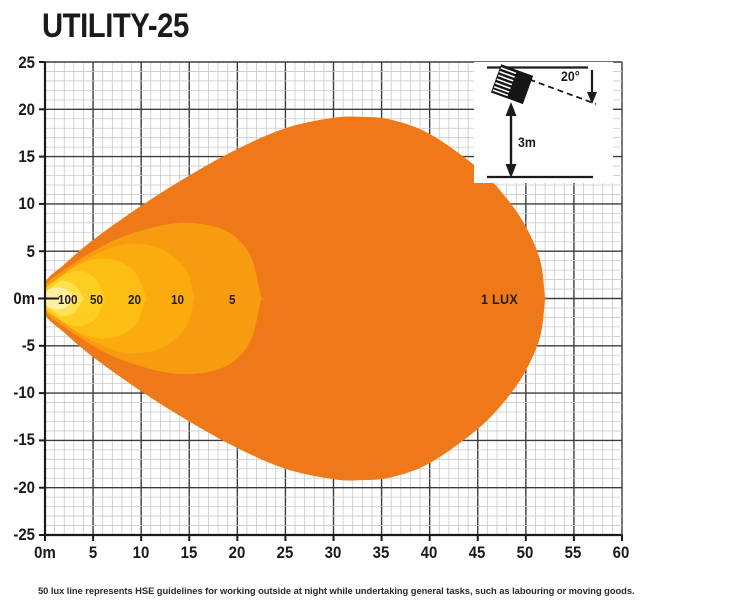 Image resolution: width=730 pixels, height=609 pixels. What do you see at coordinates (30, 251) in the screenshot?
I see `y-axis-label-5: 5` at bounding box center [30, 251].